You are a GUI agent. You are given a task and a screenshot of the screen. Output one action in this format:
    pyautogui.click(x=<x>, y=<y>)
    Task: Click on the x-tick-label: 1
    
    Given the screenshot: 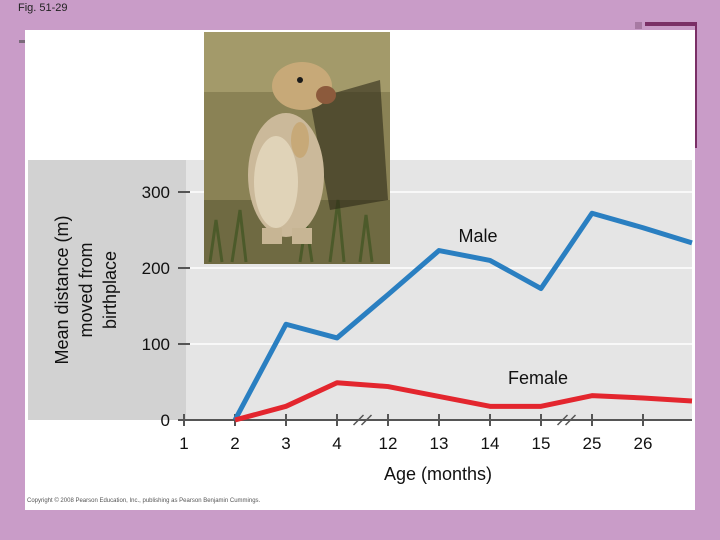 What is the action you would take?
    pyautogui.click(x=183, y=443)
    